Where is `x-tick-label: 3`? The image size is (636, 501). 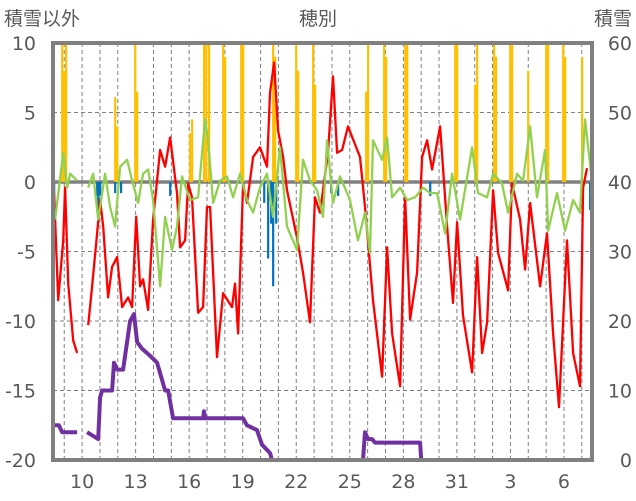 x-tick-label: 3 is located at coordinates (510, 482).